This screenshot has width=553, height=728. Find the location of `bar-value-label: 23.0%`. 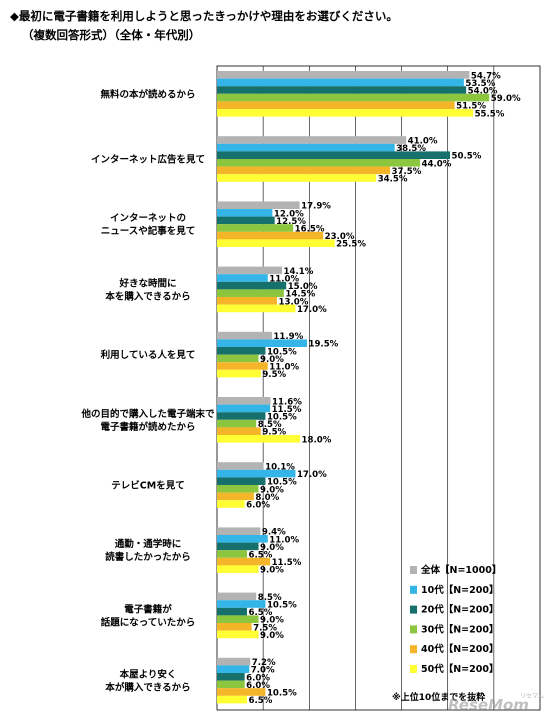

bar-value-label: 23.0% is located at coordinates (340, 237).